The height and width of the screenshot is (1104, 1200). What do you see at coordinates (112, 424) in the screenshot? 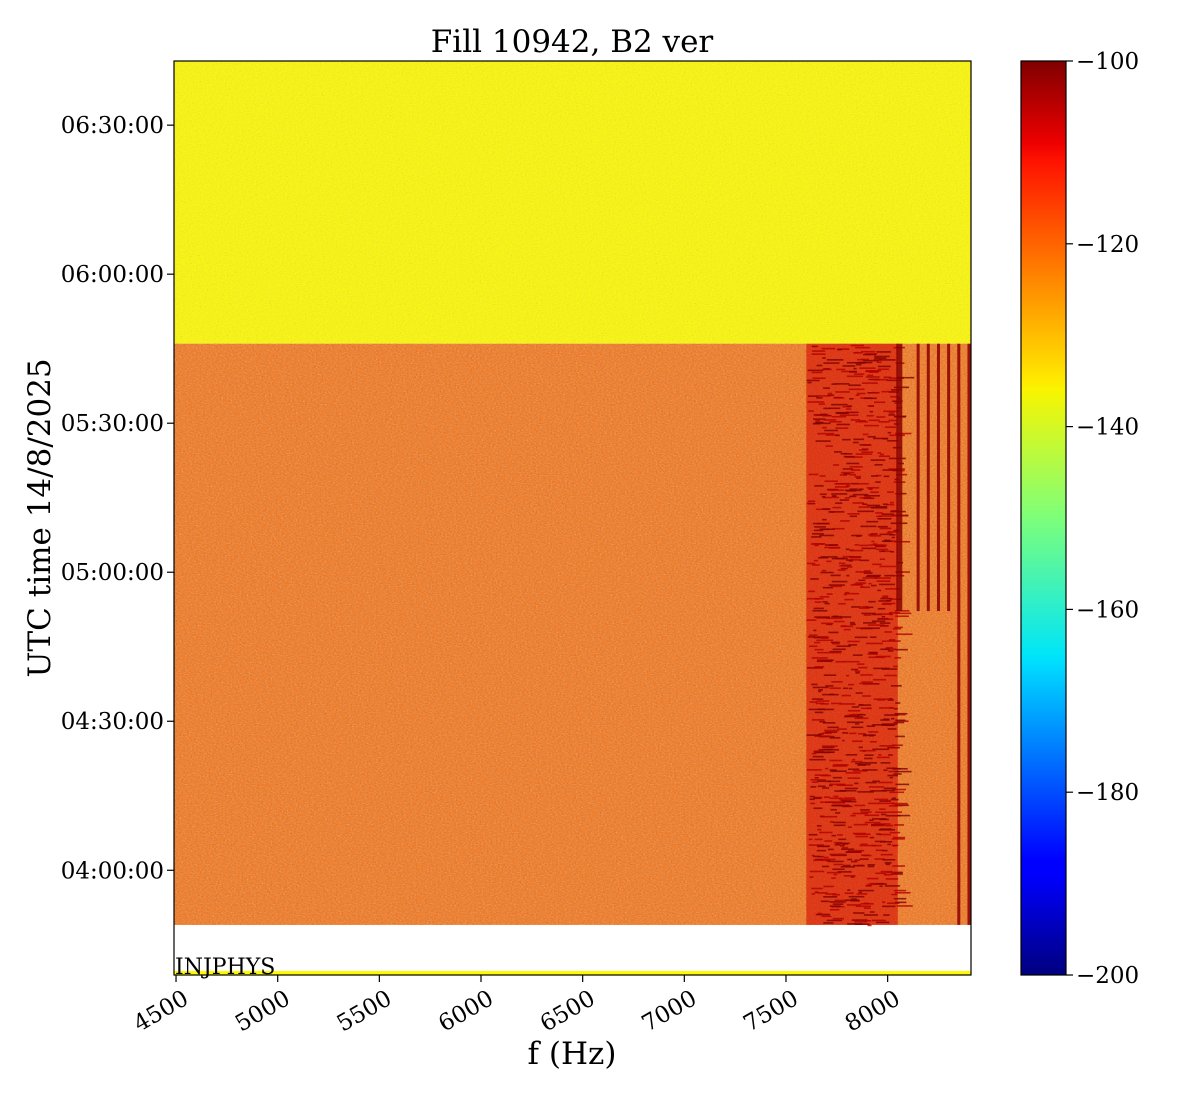
I see `y-tick-label: 05:30:00` at bounding box center [112, 424].